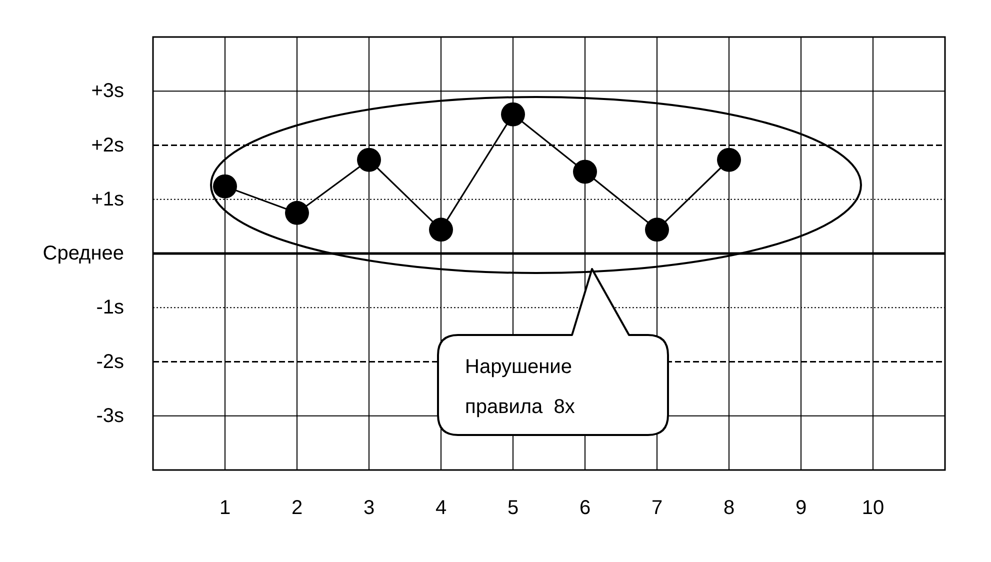 The height and width of the screenshot is (562, 991). What do you see at coordinates (83, 253) in the screenshot?
I see `y-tick-label: Среднее` at bounding box center [83, 253].